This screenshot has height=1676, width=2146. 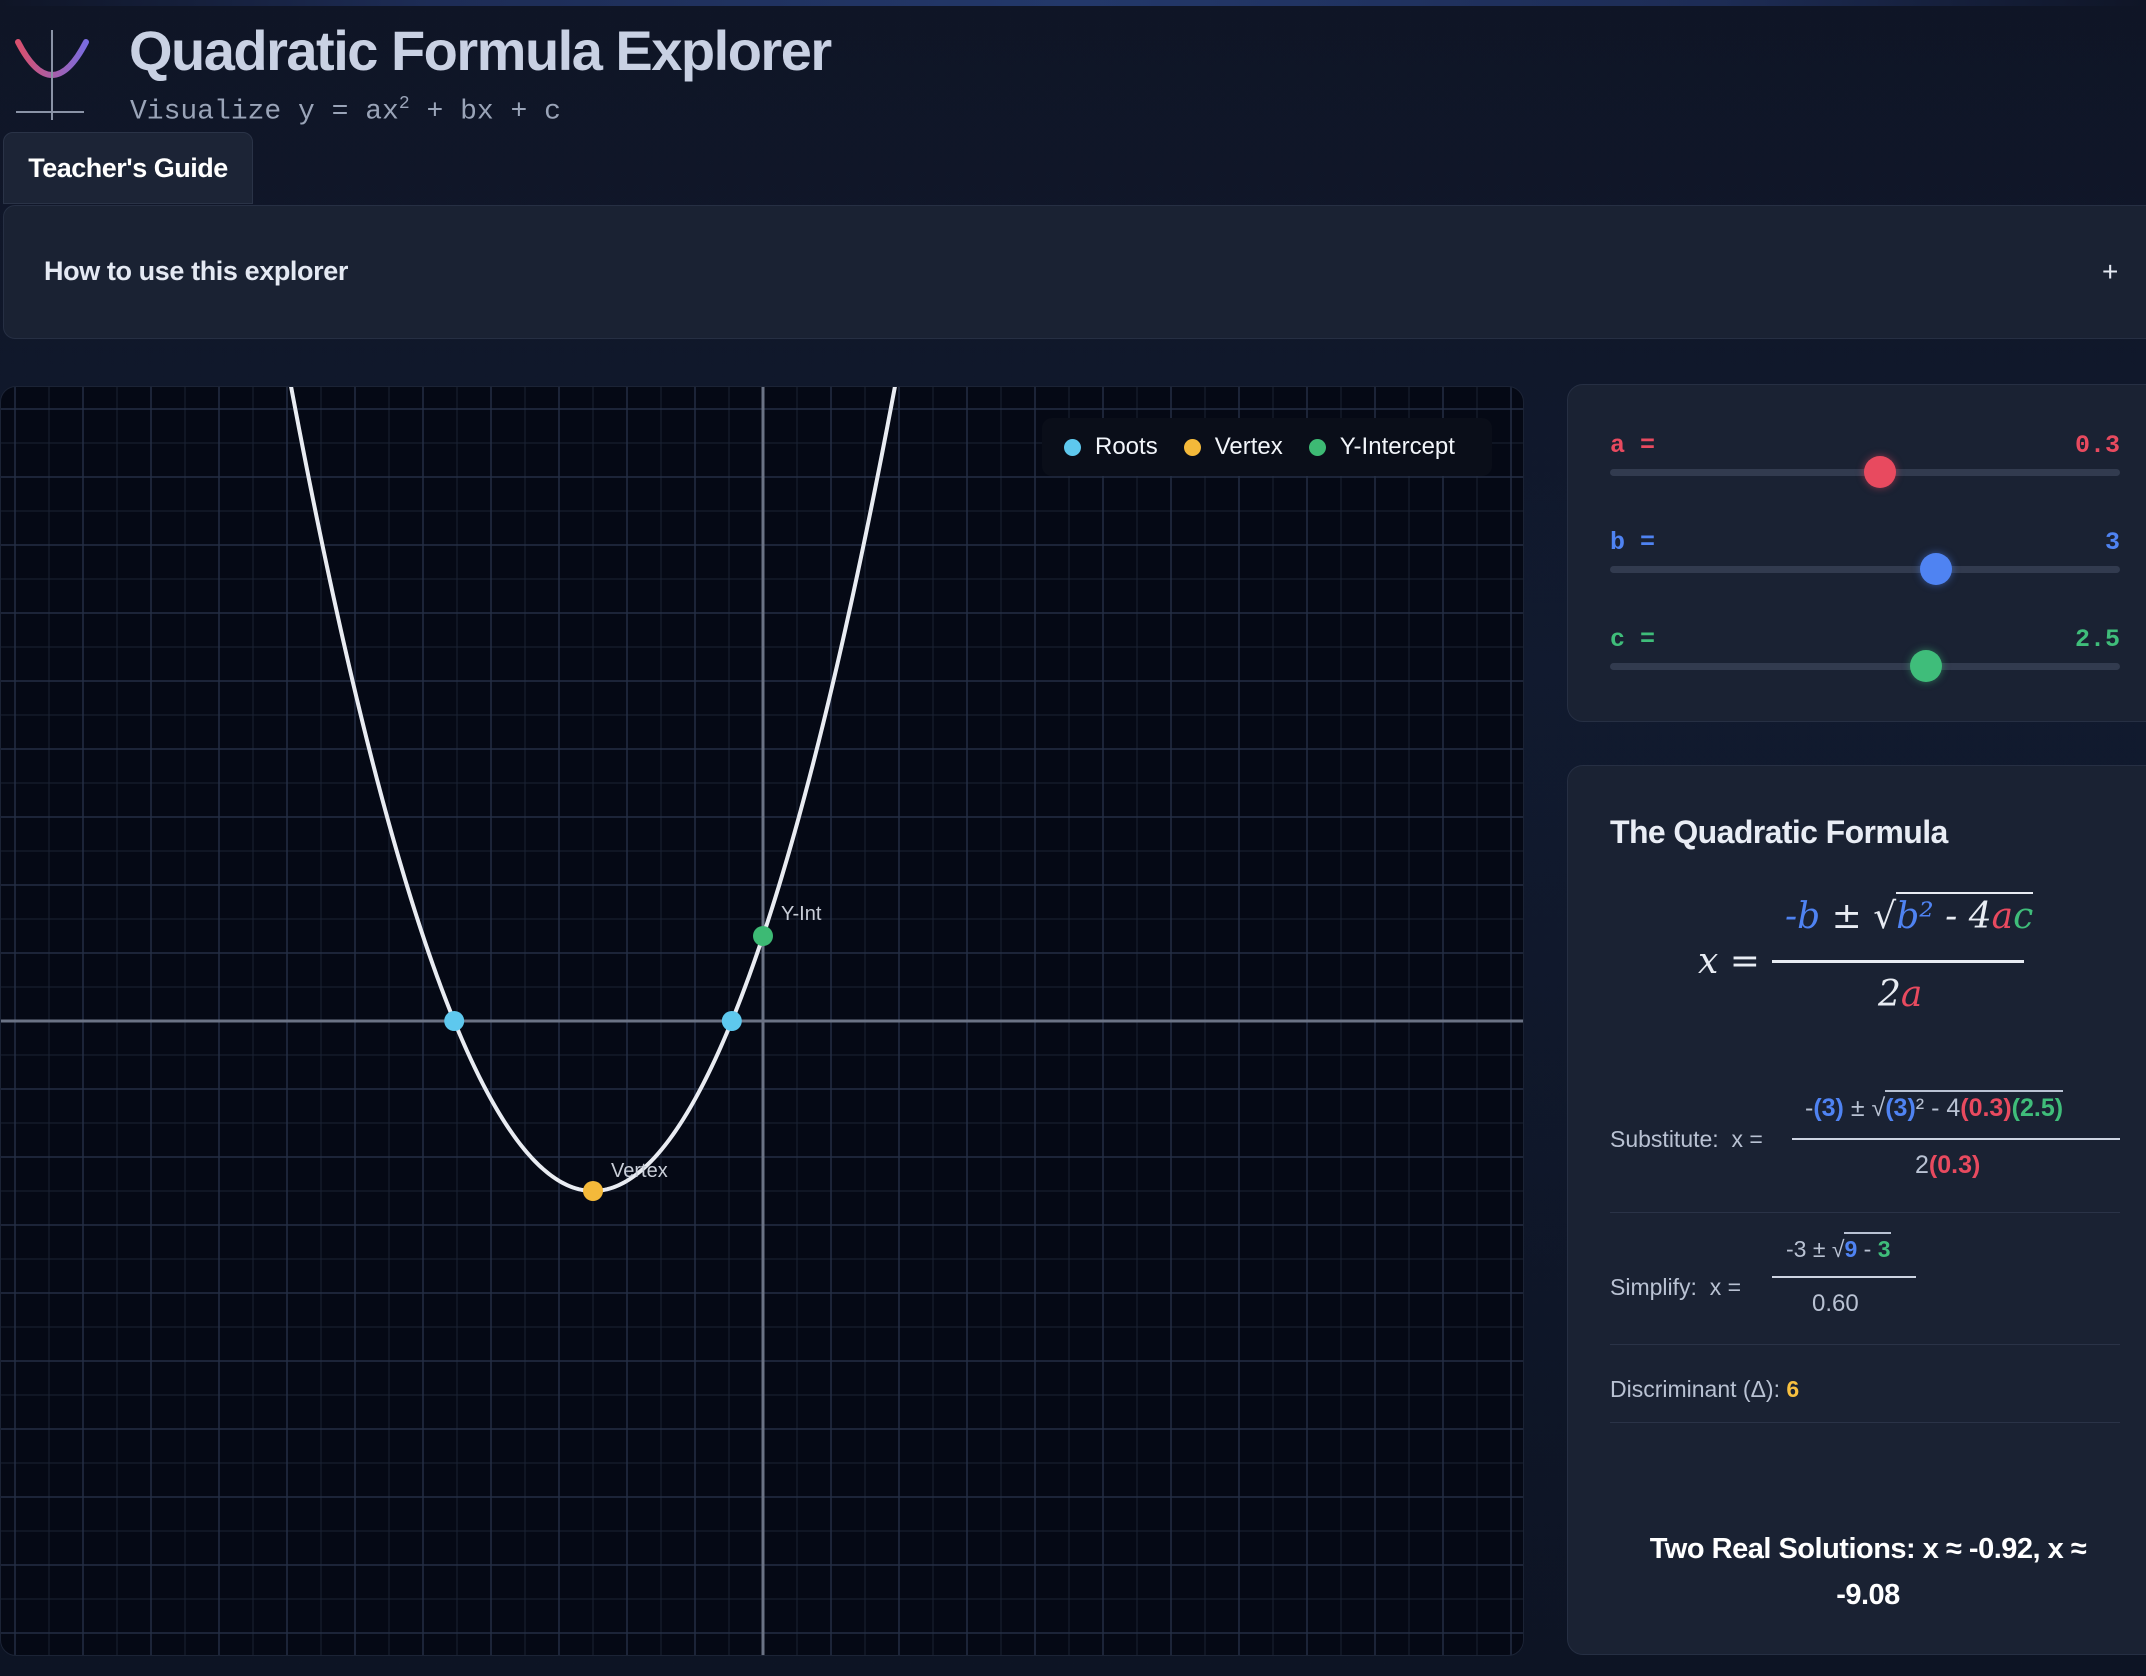 What do you see at coordinates (801, 914) in the screenshot?
I see `y-intercept-label: Y-Int` at bounding box center [801, 914].